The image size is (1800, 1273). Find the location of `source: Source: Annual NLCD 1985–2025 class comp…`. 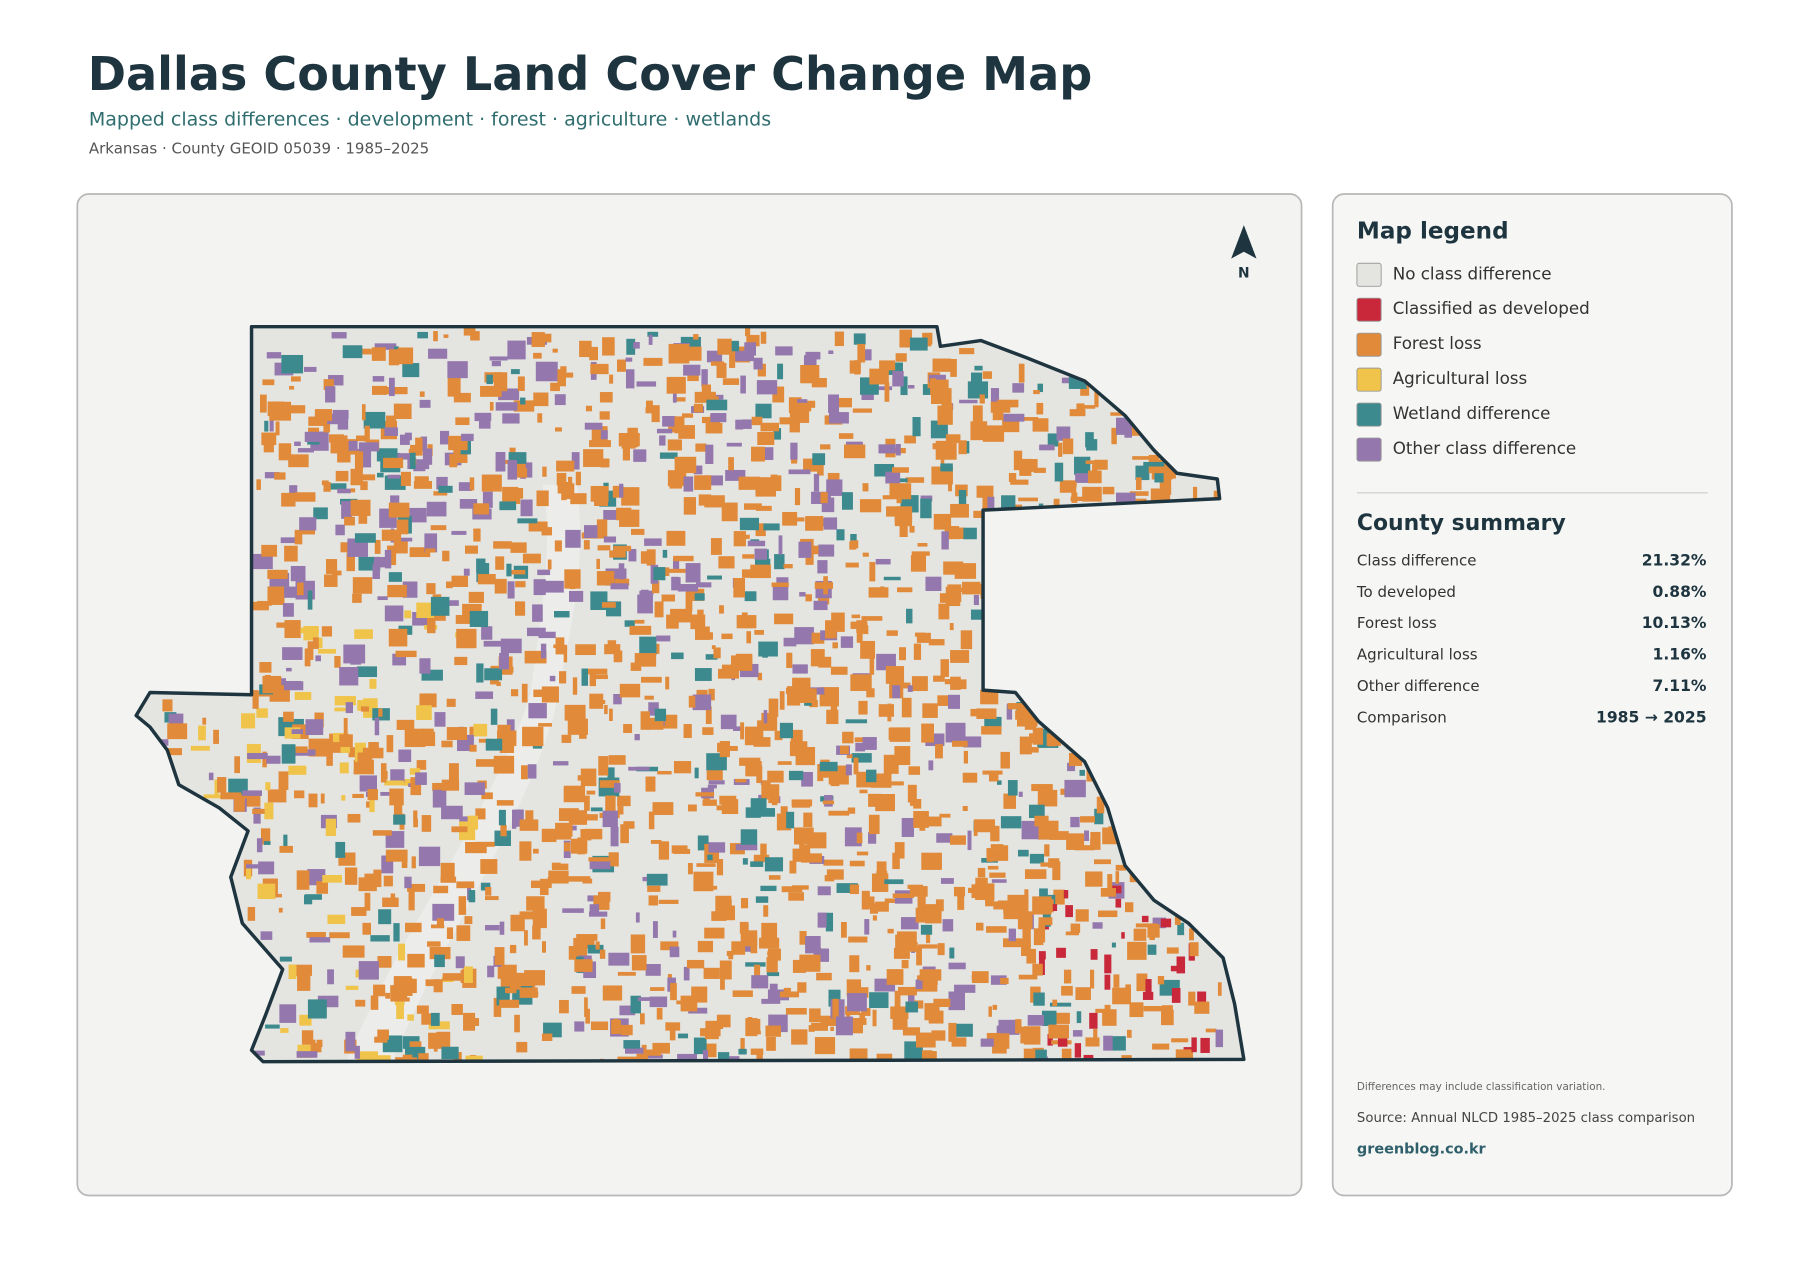

source: Source: Annual NLCD 1985–2025 class comp… is located at coordinates (1526, 1118).